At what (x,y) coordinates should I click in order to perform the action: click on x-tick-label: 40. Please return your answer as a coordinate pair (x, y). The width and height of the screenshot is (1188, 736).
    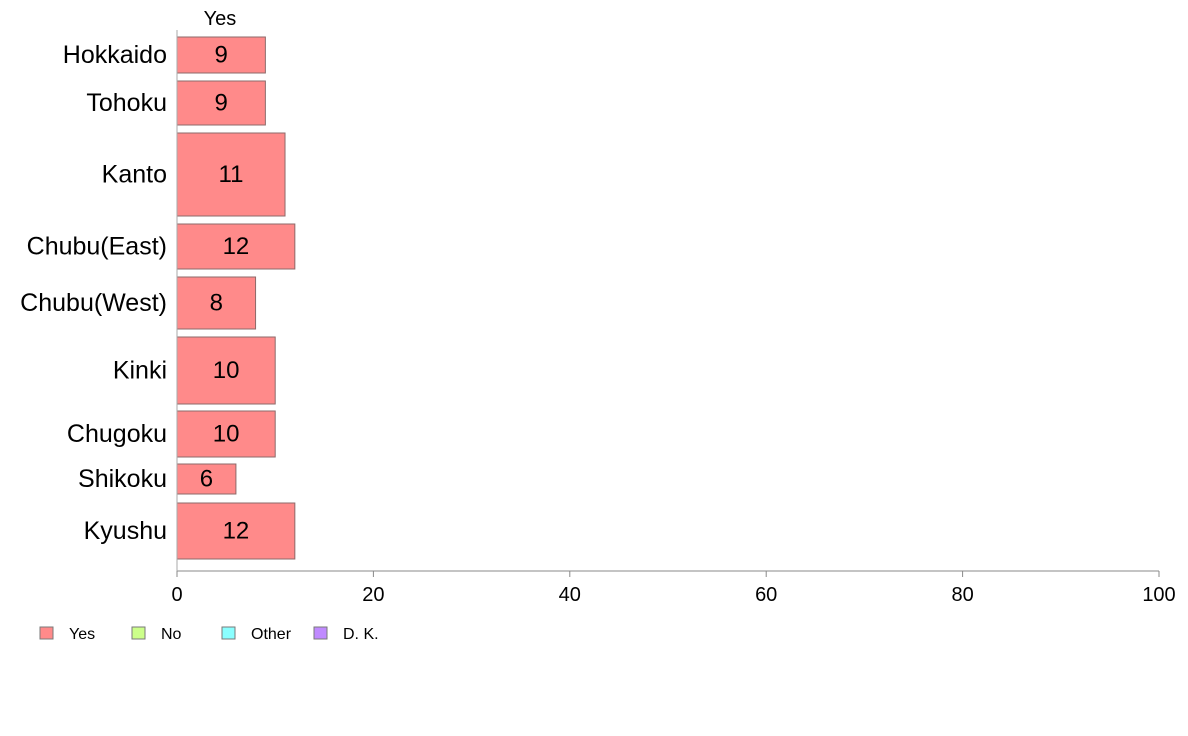
    Looking at the image, I should click on (570, 595).